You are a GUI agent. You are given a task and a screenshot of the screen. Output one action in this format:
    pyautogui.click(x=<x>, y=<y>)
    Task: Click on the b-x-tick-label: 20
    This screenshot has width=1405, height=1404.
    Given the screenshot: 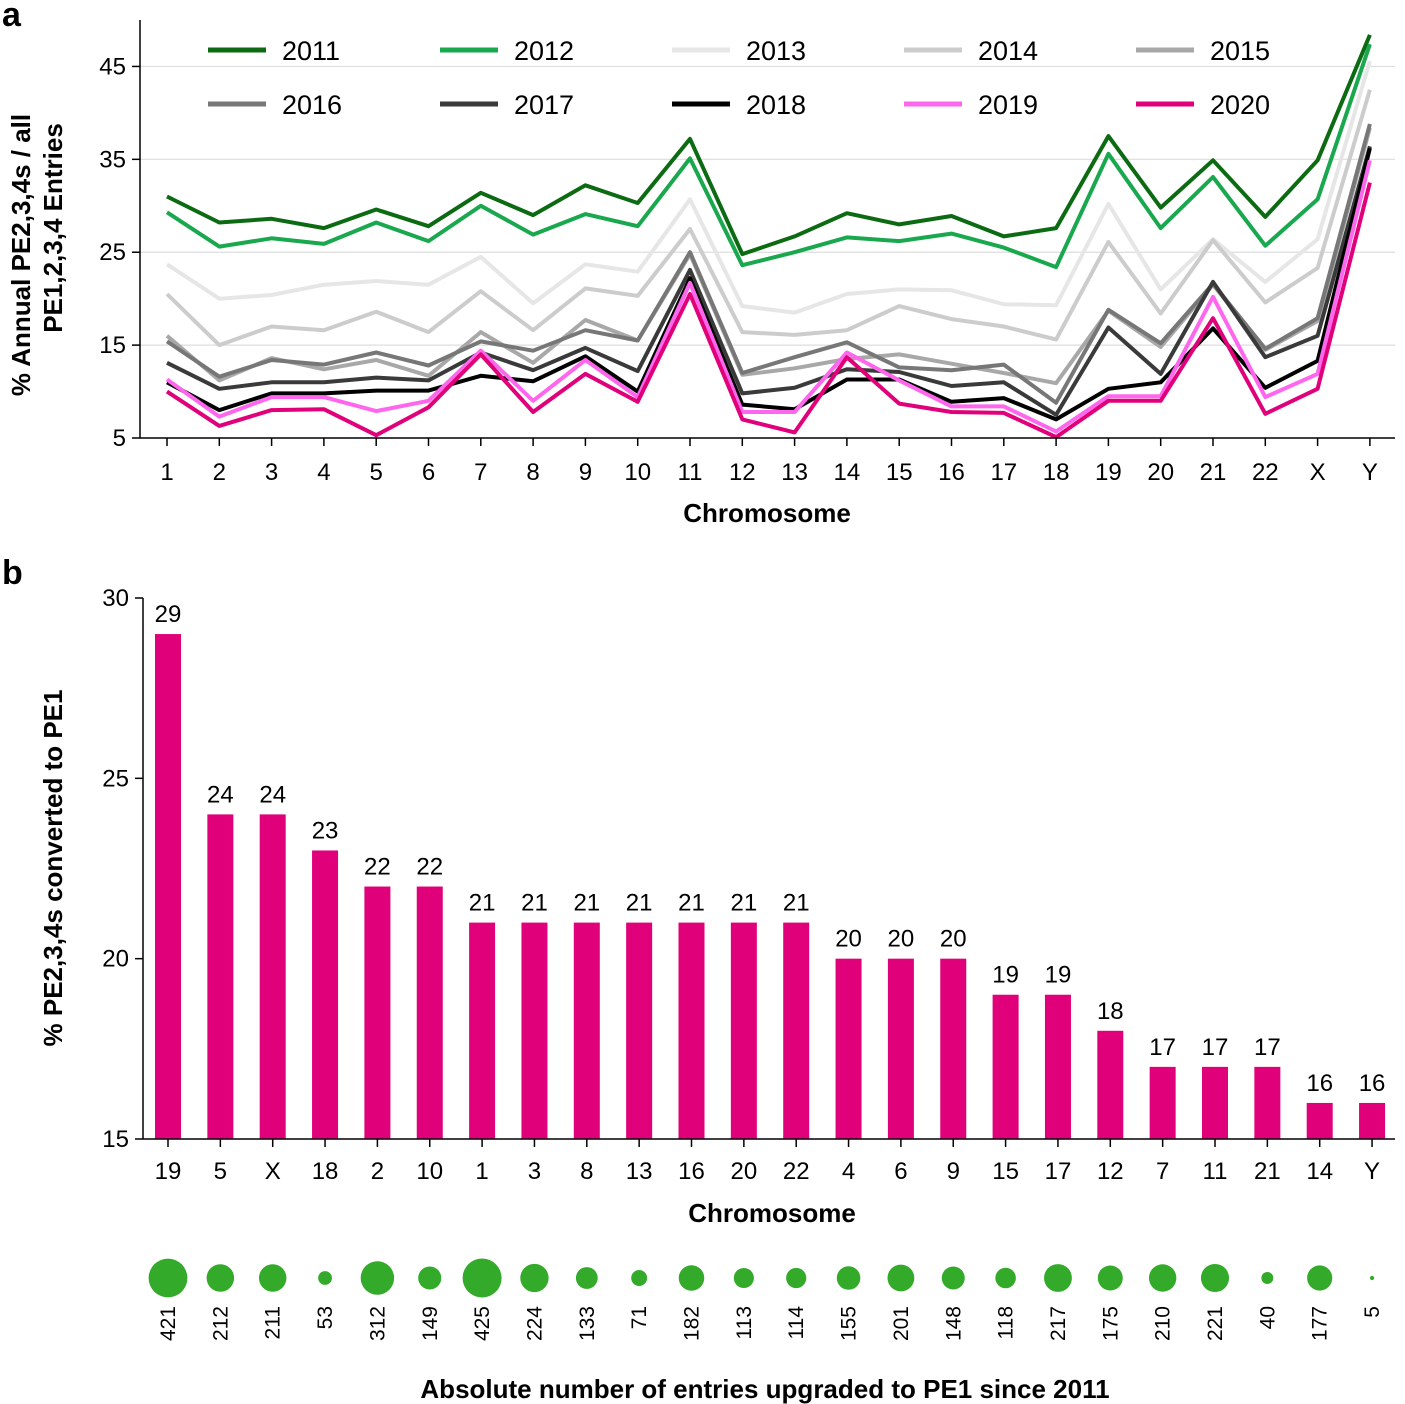 What is the action you would take?
    pyautogui.click(x=743, y=1171)
    